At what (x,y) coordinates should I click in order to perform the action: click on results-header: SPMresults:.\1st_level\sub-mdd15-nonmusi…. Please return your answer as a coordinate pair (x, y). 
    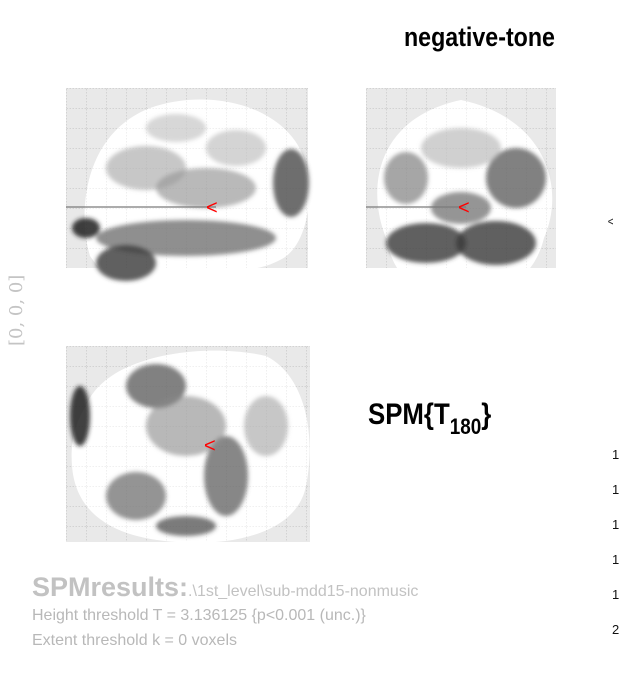
    Looking at the image, I should click on (225, 587).